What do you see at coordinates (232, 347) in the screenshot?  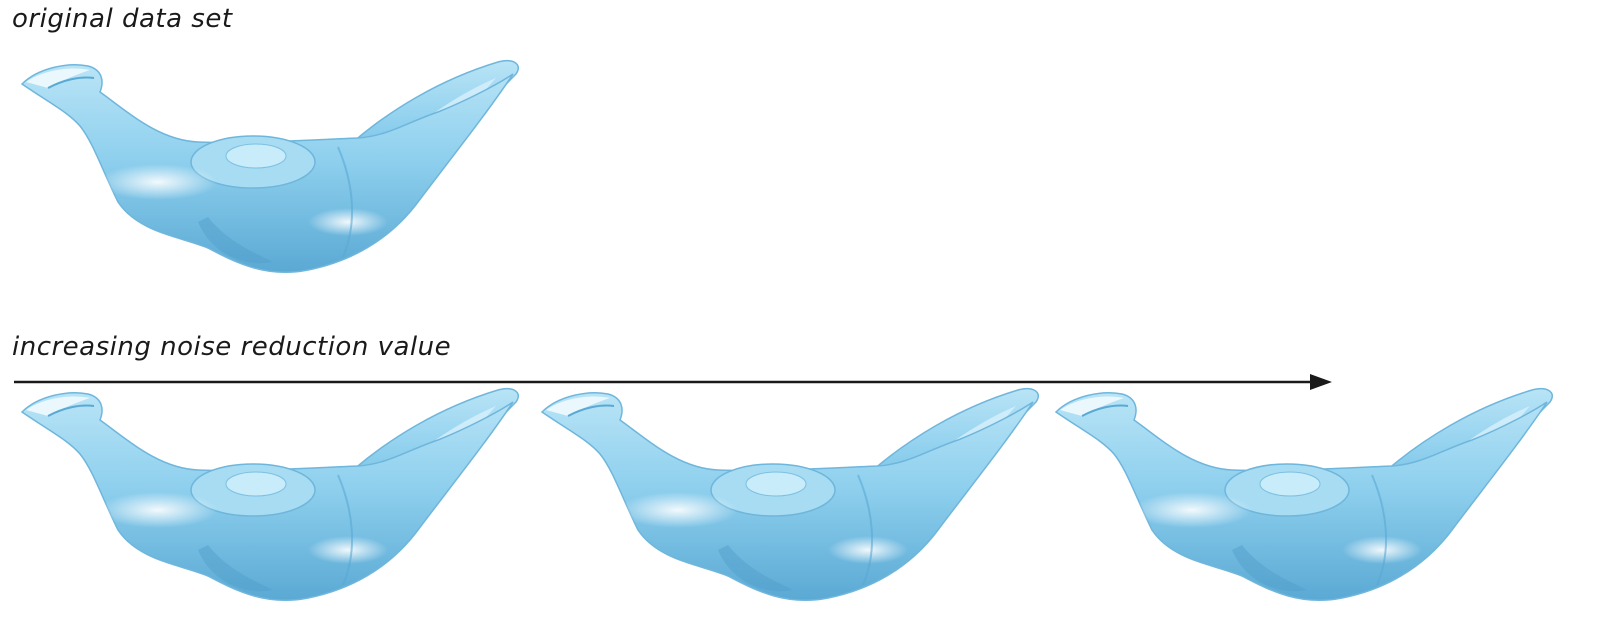 I see `label-increasing-noise-reduction: increasing noise reduction value` at bounding box center [232, 347].